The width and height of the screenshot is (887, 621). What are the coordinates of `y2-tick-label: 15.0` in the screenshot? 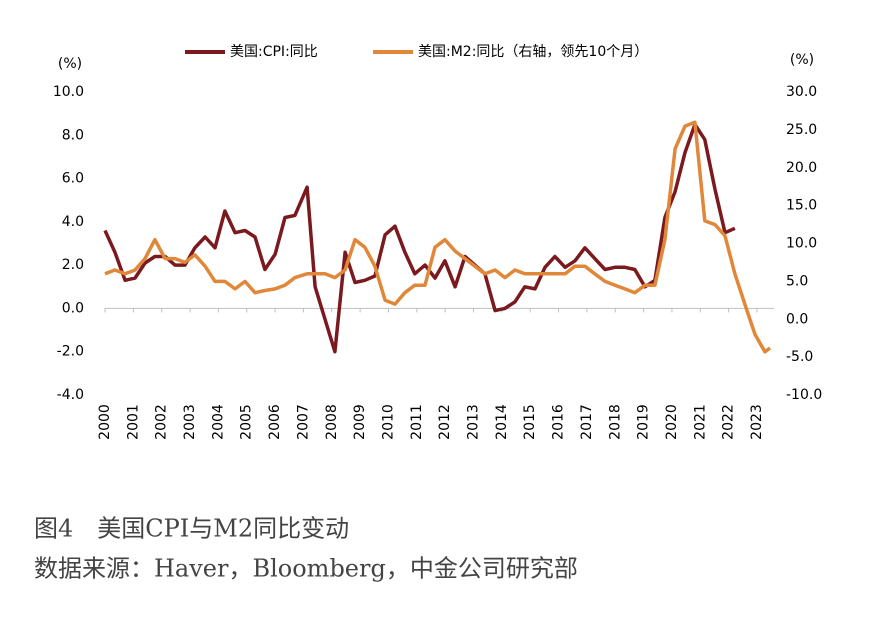 It's located at (801, 206).